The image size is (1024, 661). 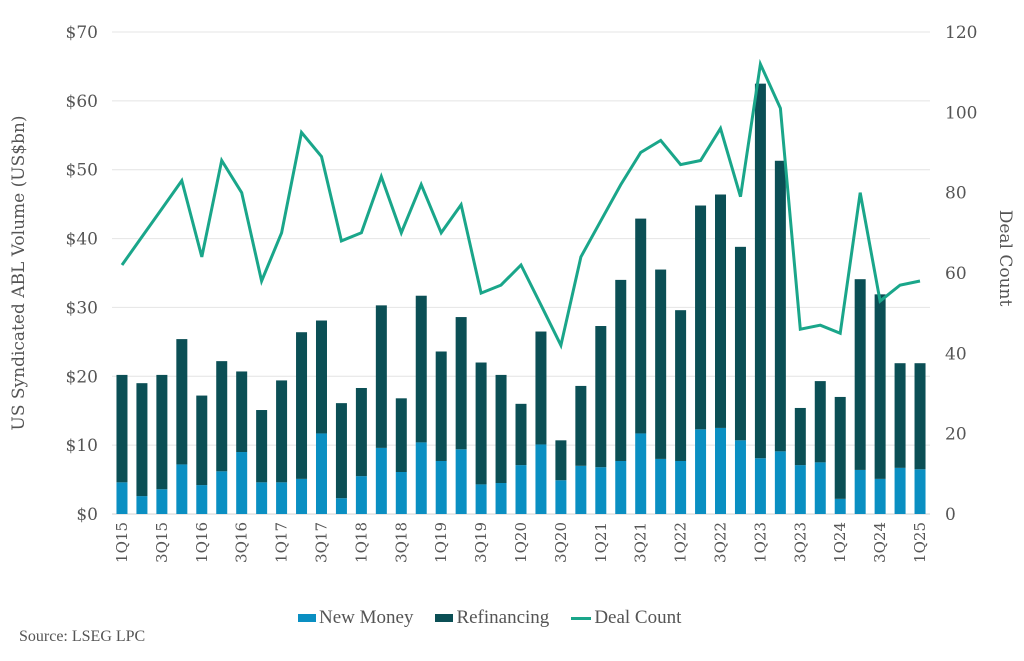 I want to click on y-tick-label: $70, so click(x=82, y=33).